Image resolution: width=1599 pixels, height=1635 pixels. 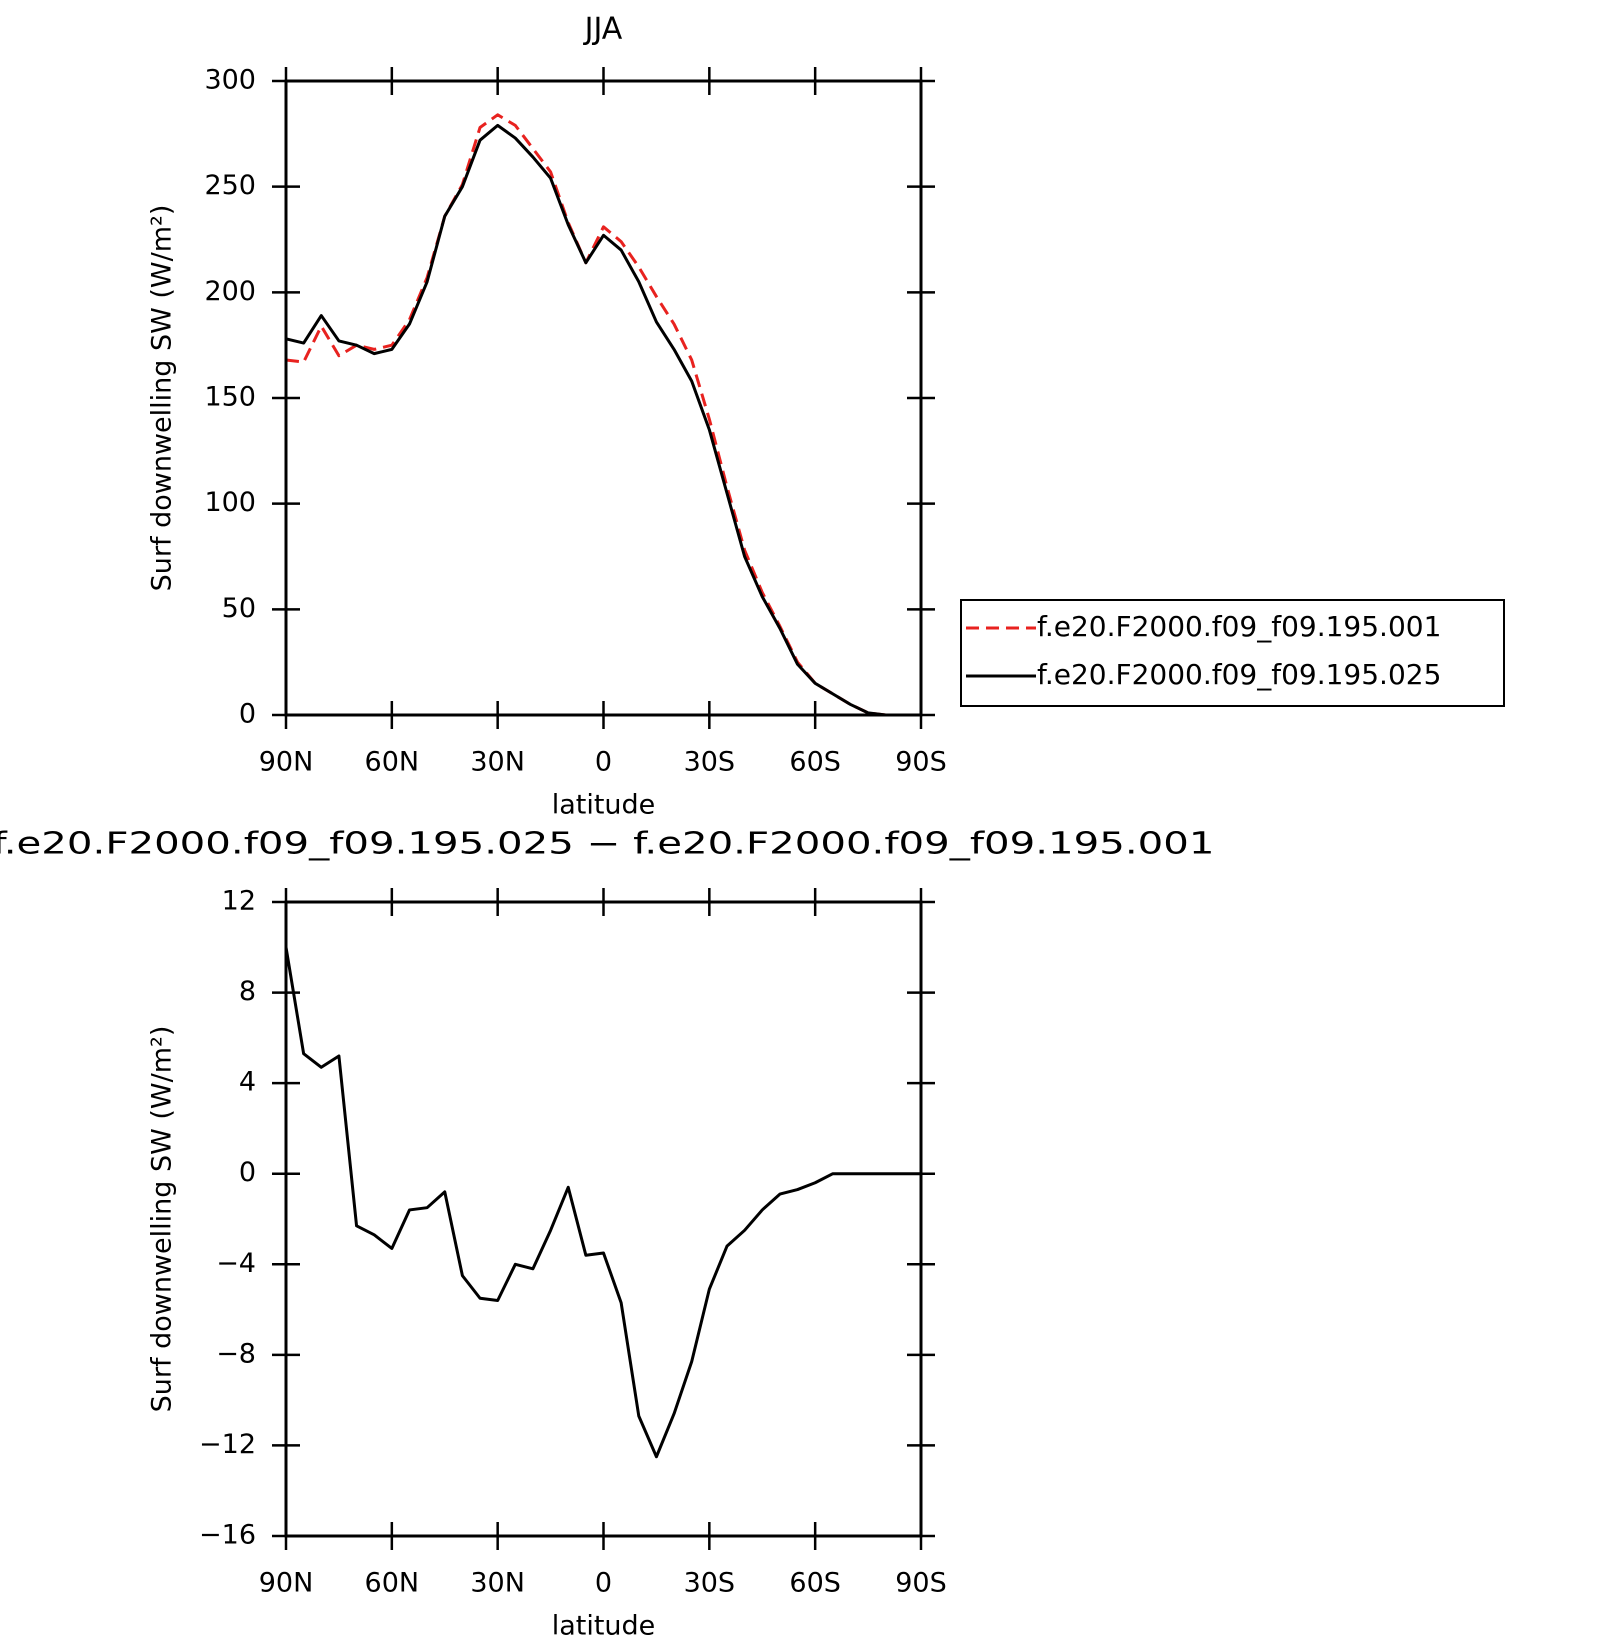 What do you see at coordinates (1232, 653) in the screenshot?
I see `legend-box` at bounding box center [1232, 653].